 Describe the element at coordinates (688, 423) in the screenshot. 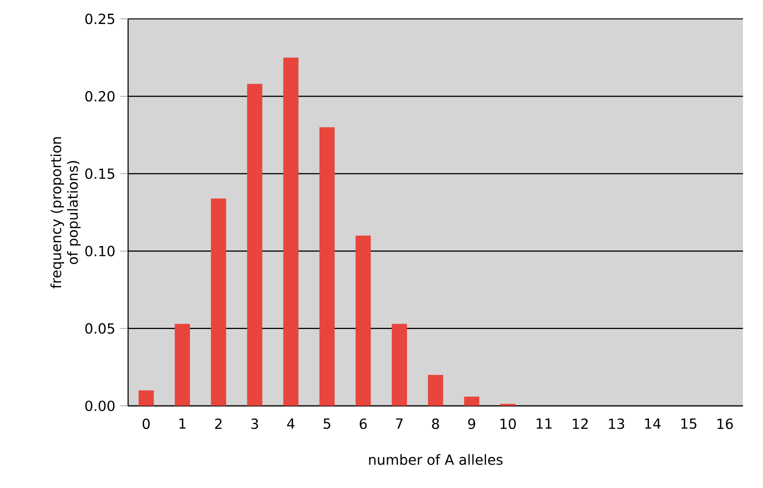

I see `x-tick-label: 15` at that location.